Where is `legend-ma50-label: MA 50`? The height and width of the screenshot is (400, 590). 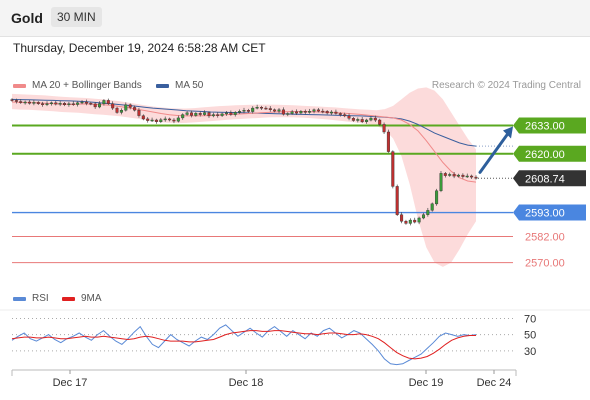
legend-ma50-label: MA 50 is located at coordinates (189, 85).